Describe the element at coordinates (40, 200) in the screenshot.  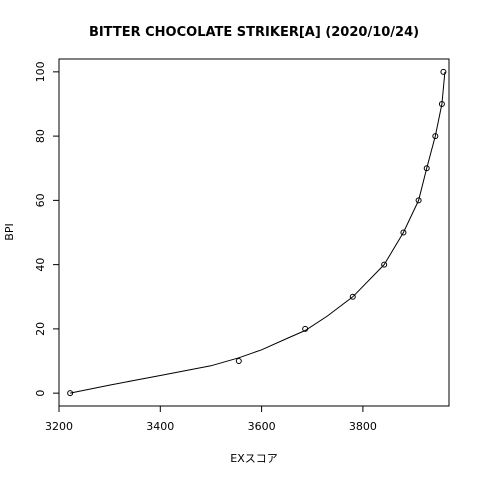
I see `y-tick-label: 60` at that location.